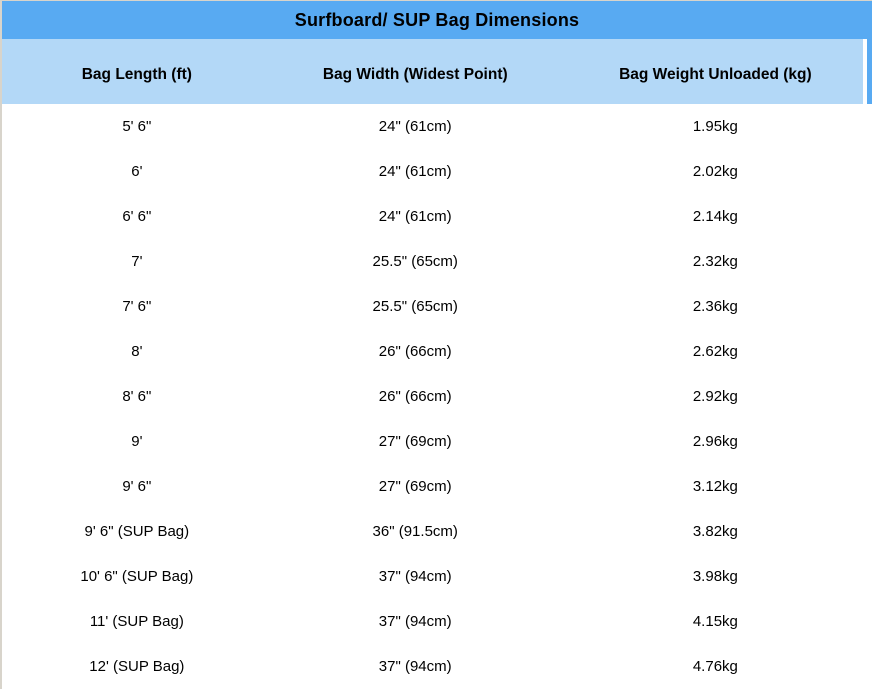 The height and width of the screenshot is (689, 872). Describe the element at coordinates (137, 576) in the screenshot. I see `bag-length-cell: 10' 6" (SUP Bag)` at that location.